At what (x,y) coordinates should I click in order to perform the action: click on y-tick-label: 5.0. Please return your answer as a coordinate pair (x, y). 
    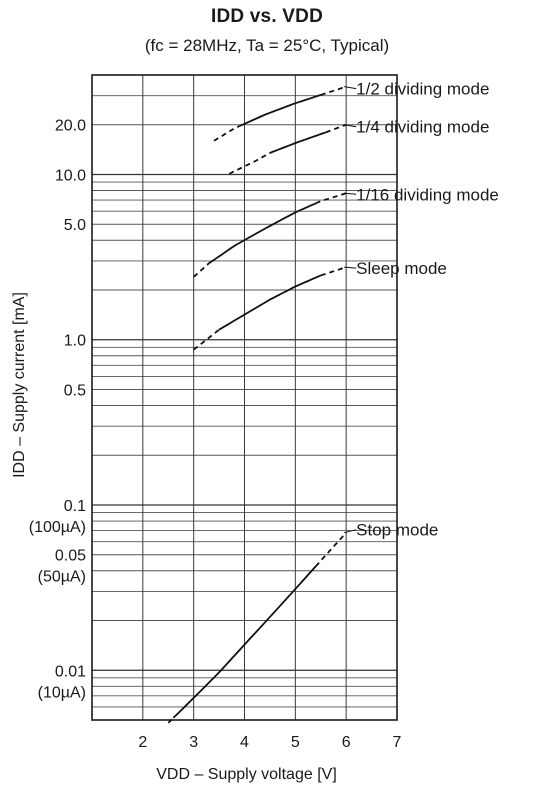
    Looking at the image, I should click on (75, 225).